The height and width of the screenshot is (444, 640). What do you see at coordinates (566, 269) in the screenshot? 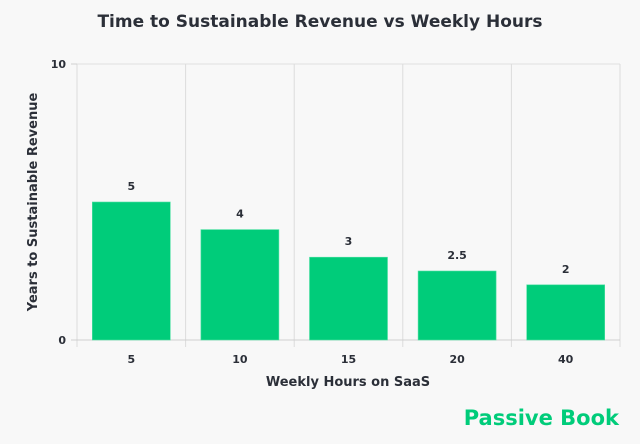
I see `data-label: 2` at bounding box center [566, 269].